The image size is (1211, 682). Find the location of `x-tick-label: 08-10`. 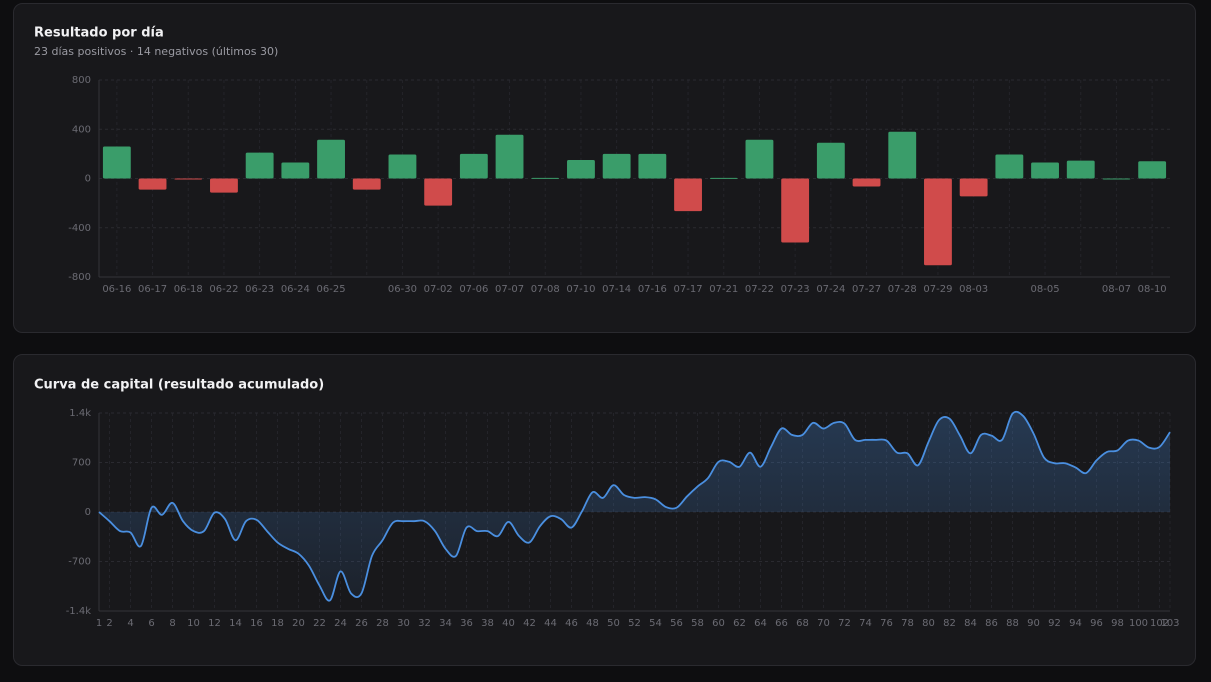

x-tick-label: 08-10 is located at coordinates (1152, 289).